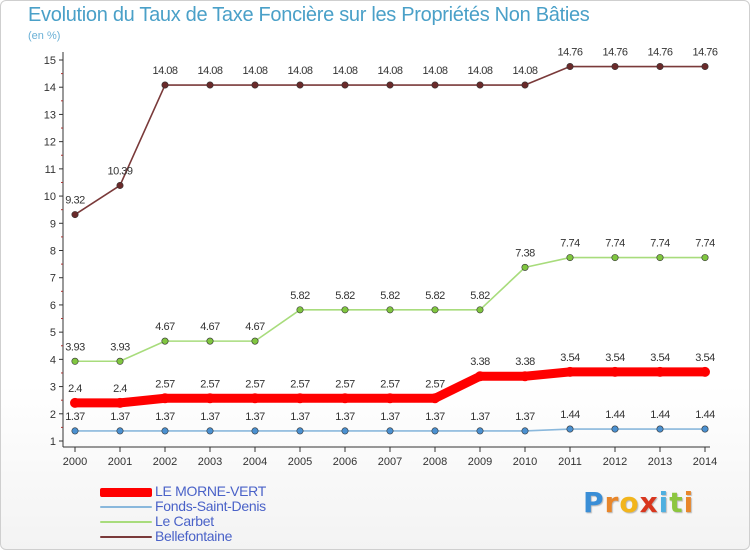 The image size is (750, 550). Describe the element at coordinates (184, 521) in the screenshot. I see `legend-label: Le Carbet` at that location.